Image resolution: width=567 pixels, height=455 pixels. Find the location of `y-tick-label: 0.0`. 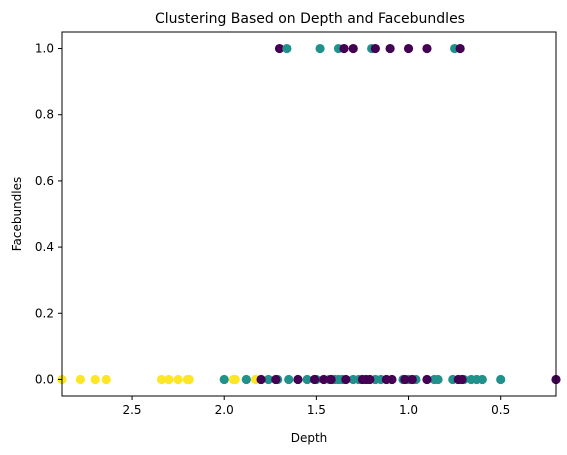

y-tick-label: 0.0 is located at coordinates (44, 379).